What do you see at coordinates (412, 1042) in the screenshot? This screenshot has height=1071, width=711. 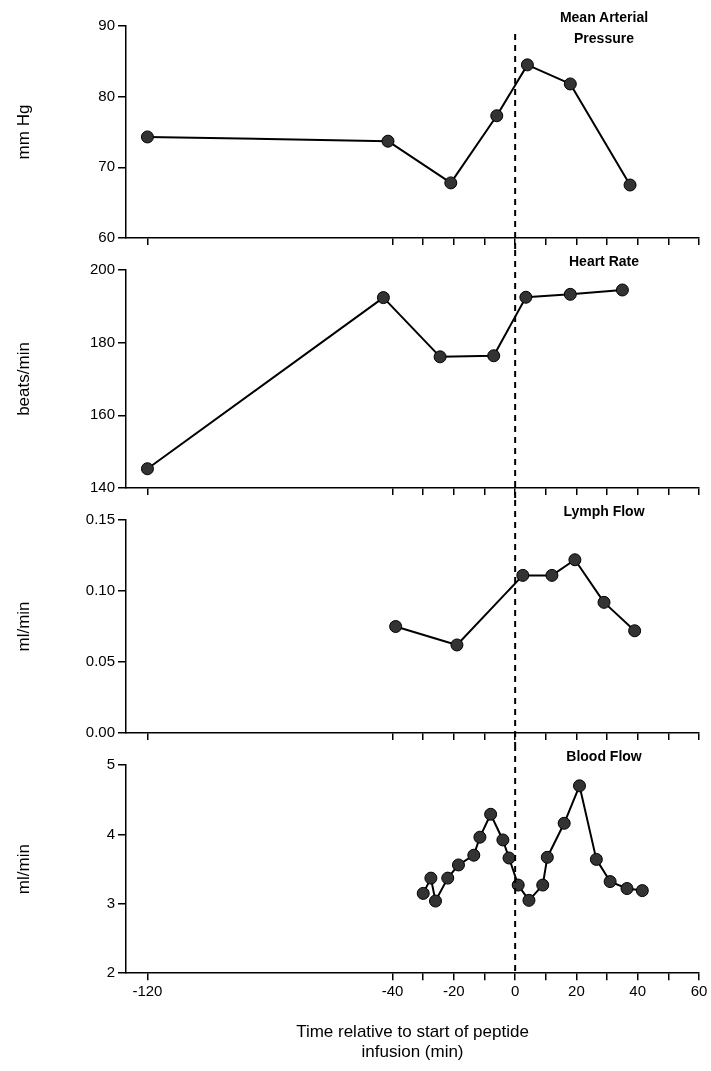 I see `x-axis-title: Time relative to start of peptide infusion (min)` at bounding box center [412, 1042].